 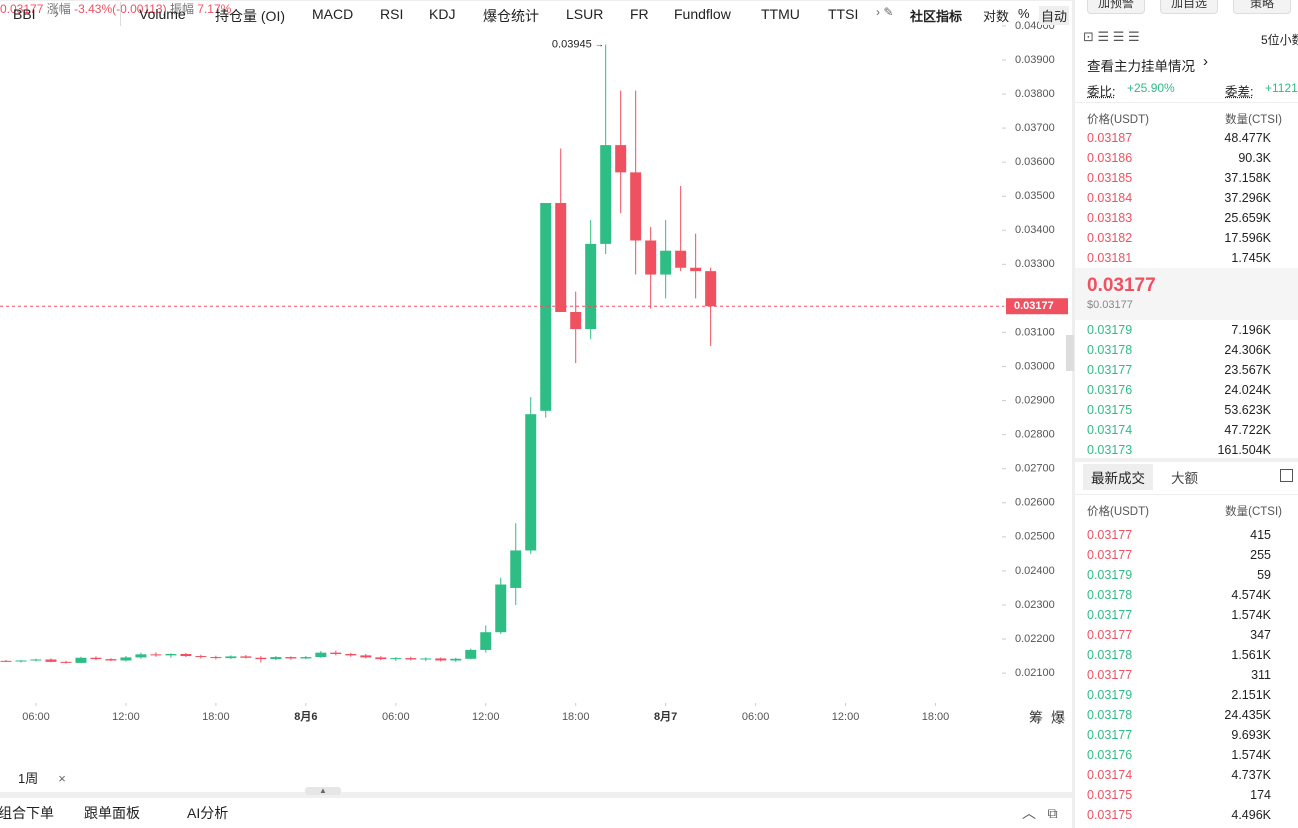 I want to click on indicator: RSI, so click(x=392, y=14).